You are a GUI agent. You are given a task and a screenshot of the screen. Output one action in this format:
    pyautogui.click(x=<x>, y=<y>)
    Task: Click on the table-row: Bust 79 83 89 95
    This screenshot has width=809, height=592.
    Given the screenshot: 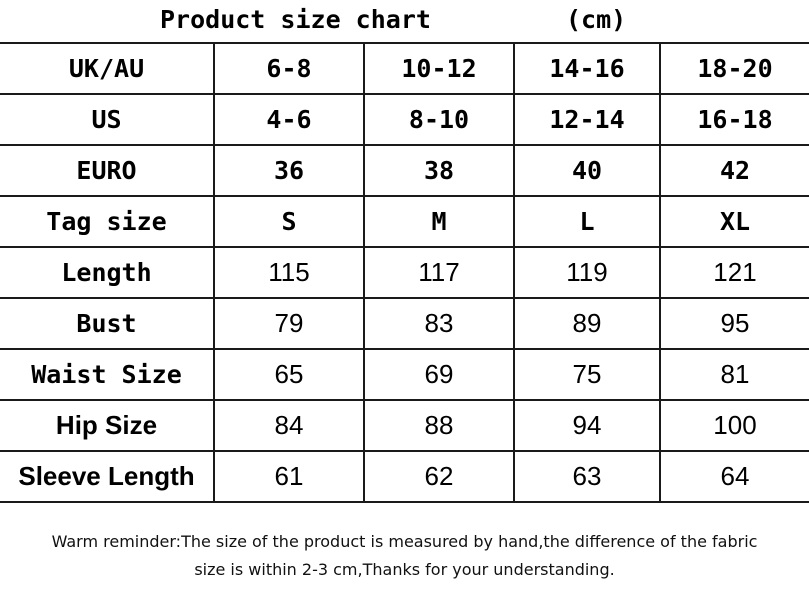 What is the action you would take?
    pyautogui.click(x=404, y=323)
    